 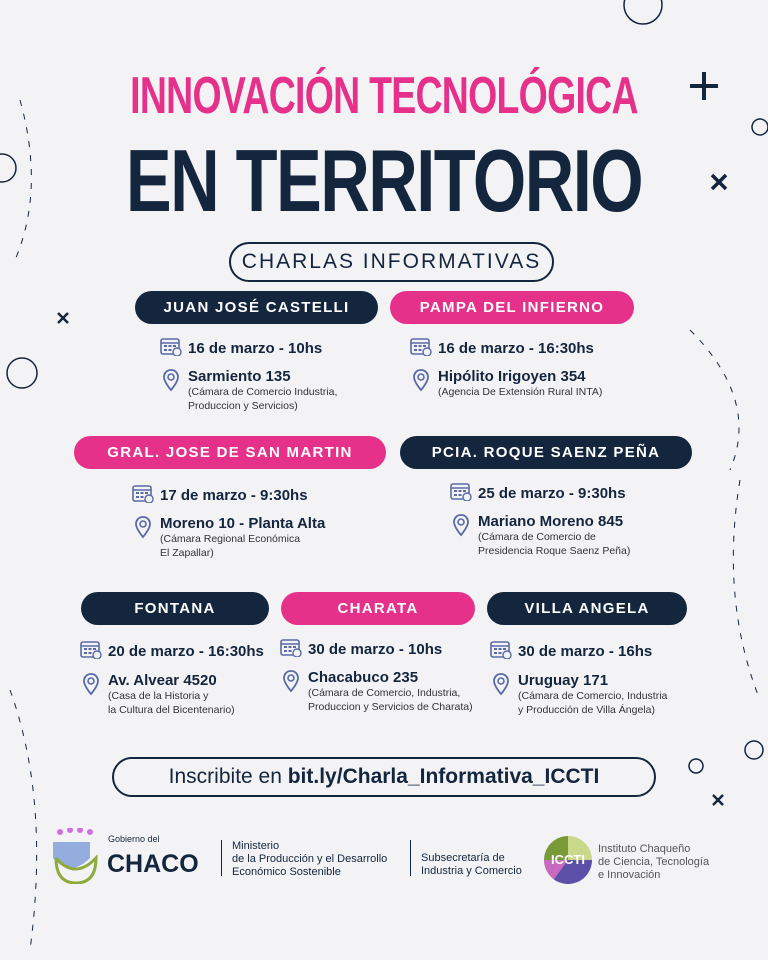 What do you see at coordinates (587, 608) in the screenshot?
I see `city-pill: VILLA ANGELA` at bounding box center [587, 608].